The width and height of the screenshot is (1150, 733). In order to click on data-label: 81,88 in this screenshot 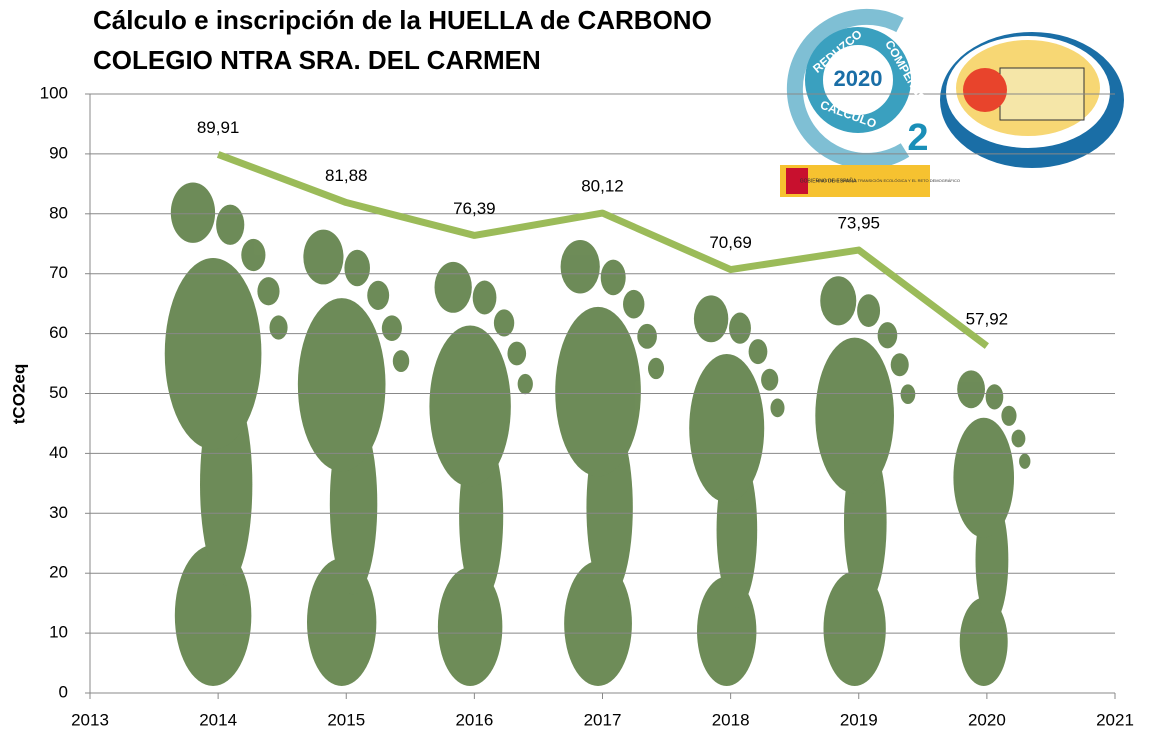, I will do `click(346, 175)`.